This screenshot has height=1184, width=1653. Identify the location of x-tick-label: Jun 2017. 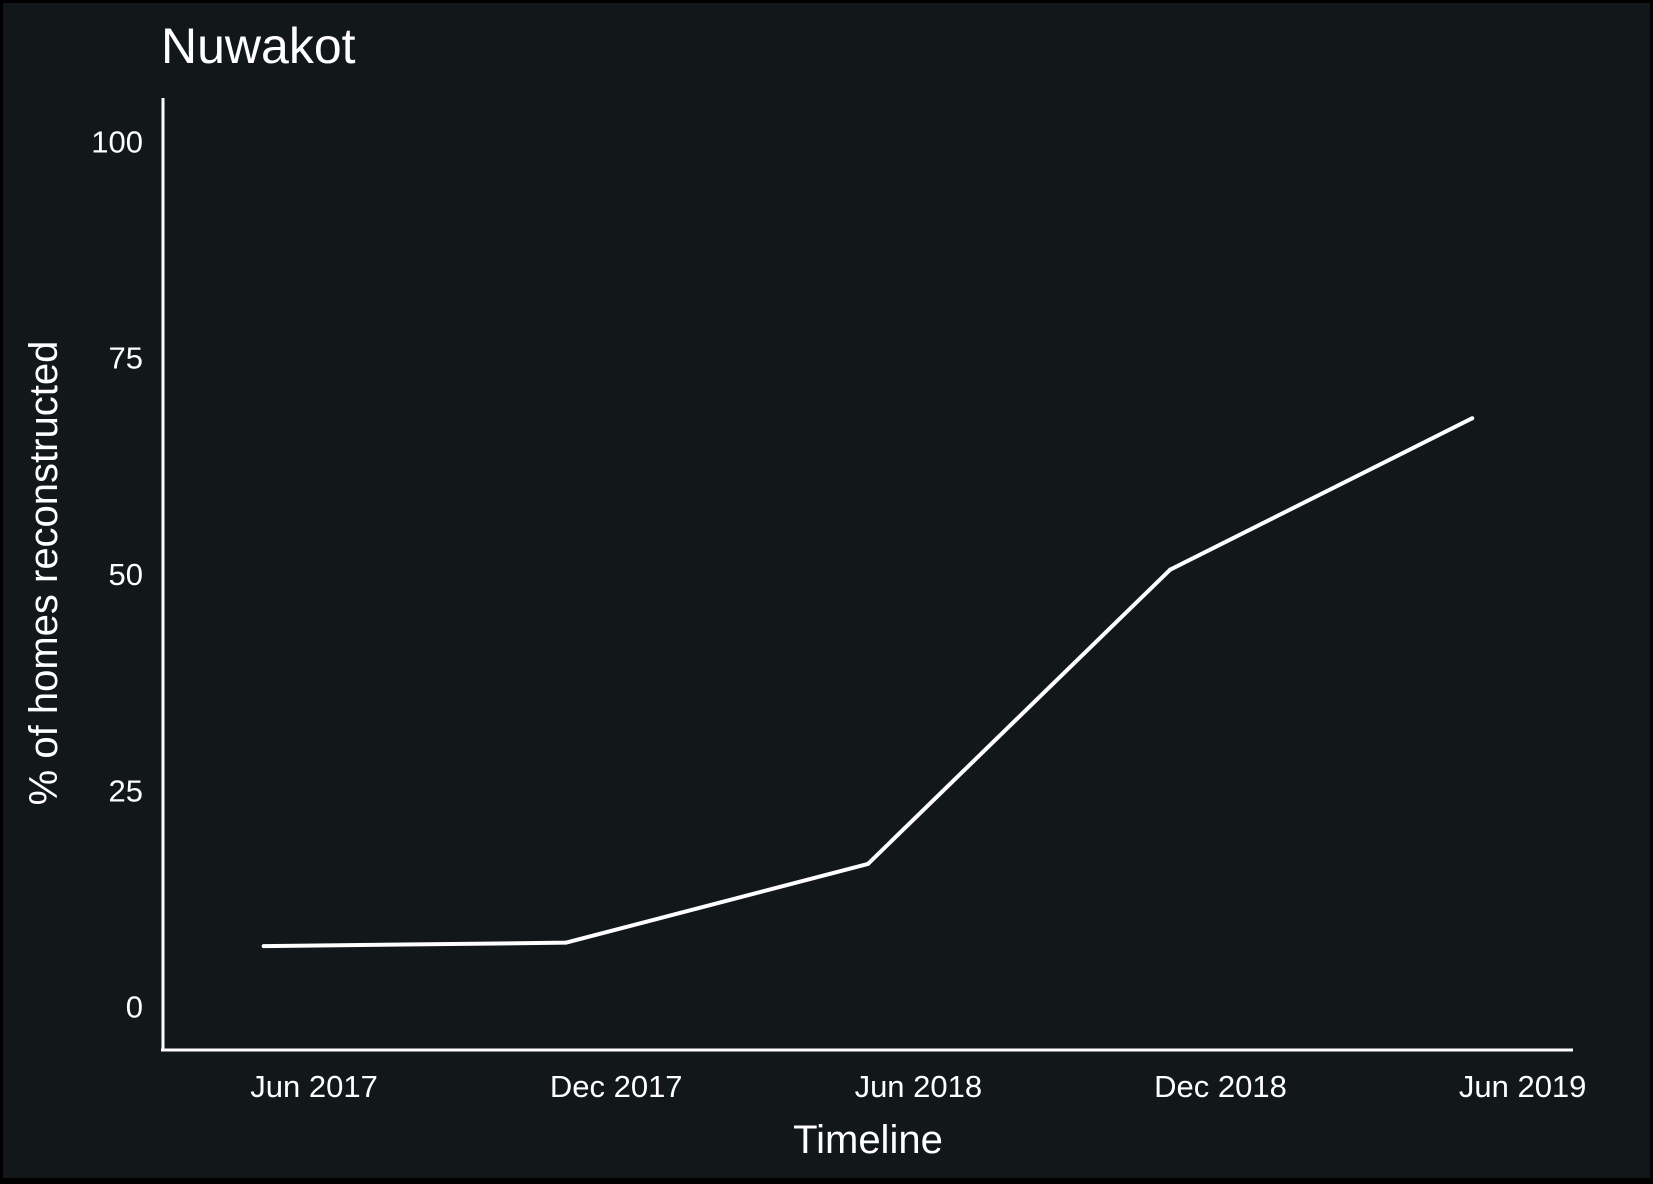
(314, 1086).